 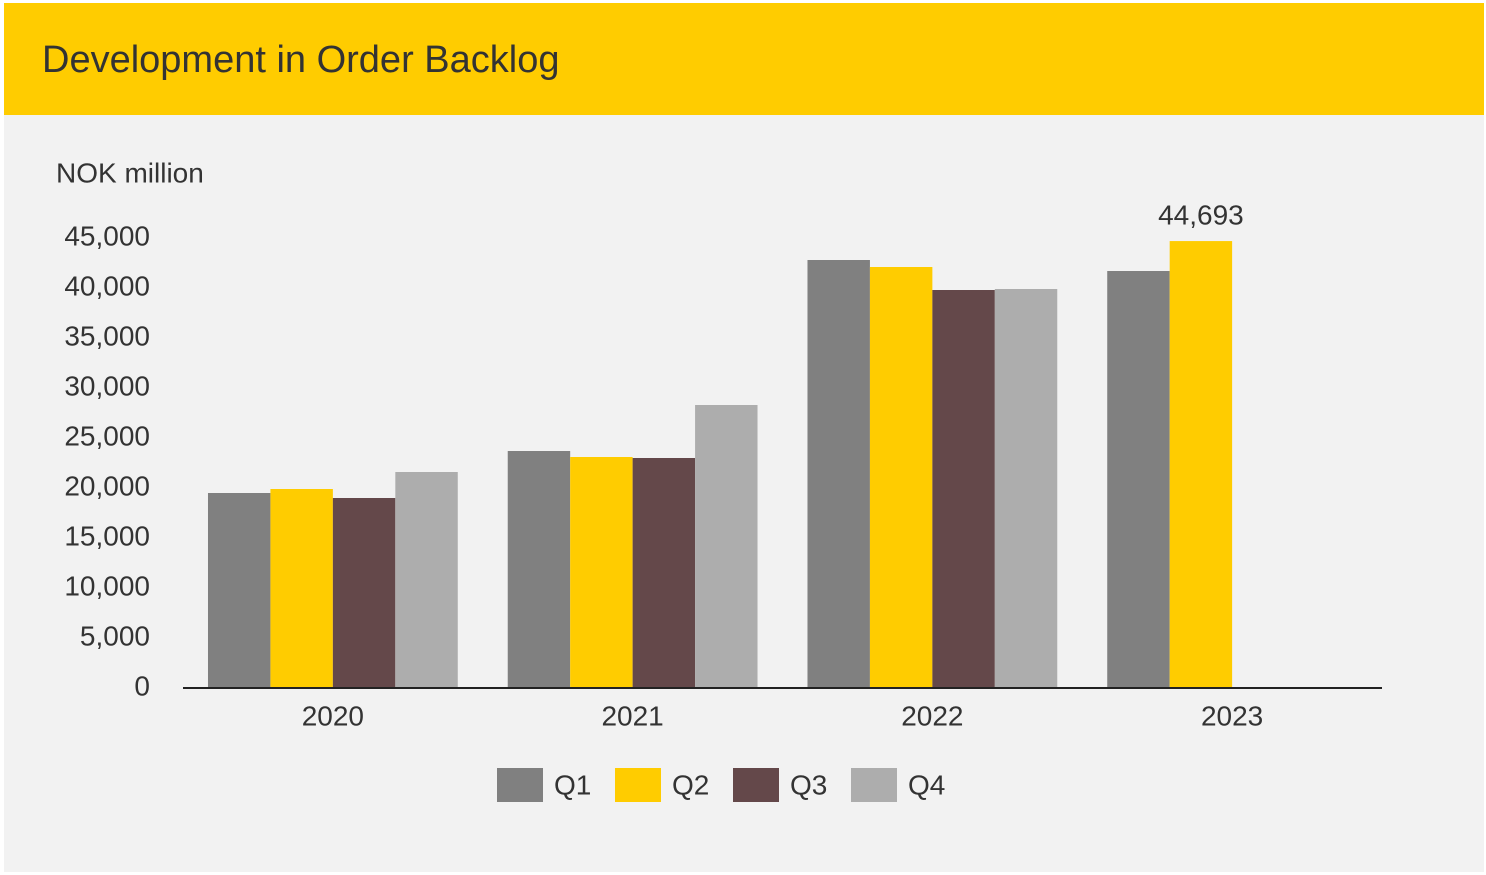 I want to click on y-tick-label: 30,000, so click(x=107, y=385).